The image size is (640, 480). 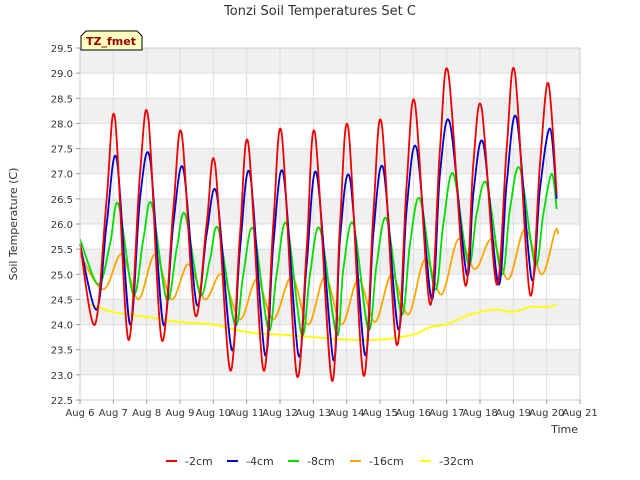 What do you see at coordinates (62, 200) in the screenshot?
I see `y-tick-label: 26.5` at bounding box center [62, 200].